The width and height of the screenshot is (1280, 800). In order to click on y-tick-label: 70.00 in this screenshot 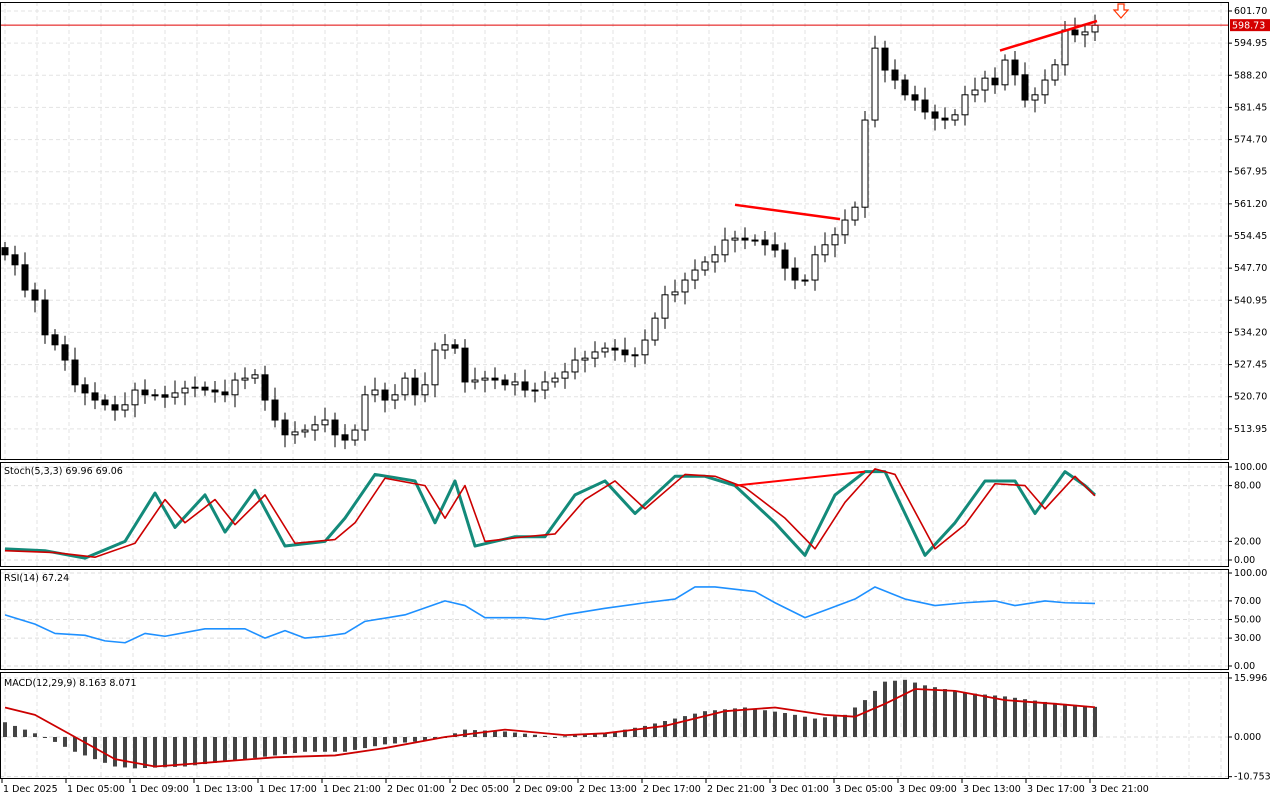, I will do `click(1247, 601)`.